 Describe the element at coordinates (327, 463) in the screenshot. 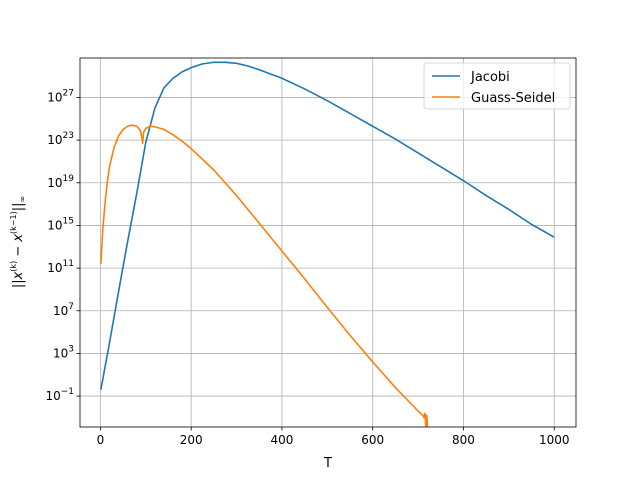

I see `x-axis-label: T` at that location.